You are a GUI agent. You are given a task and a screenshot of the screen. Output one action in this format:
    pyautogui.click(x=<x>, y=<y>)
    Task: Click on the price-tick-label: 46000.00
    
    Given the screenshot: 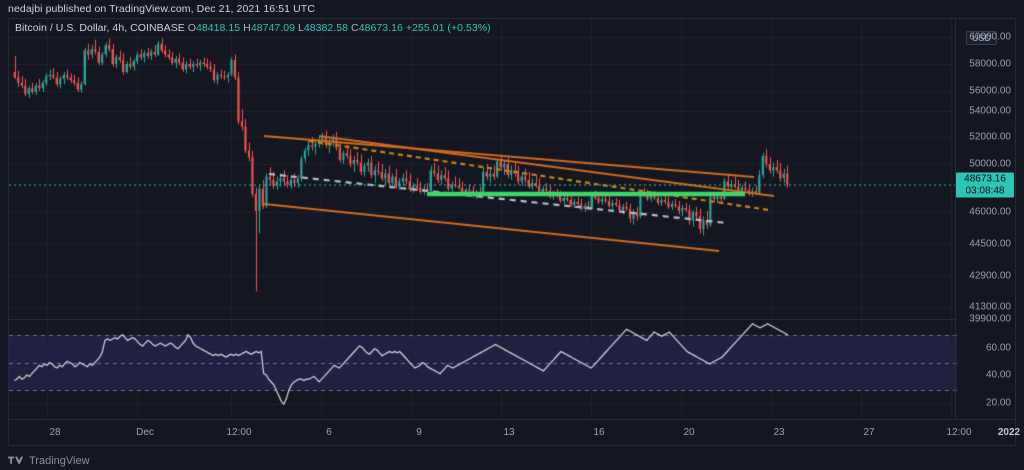 What is the action you would take?
    pyautogui.click(x=990, y=212)
    